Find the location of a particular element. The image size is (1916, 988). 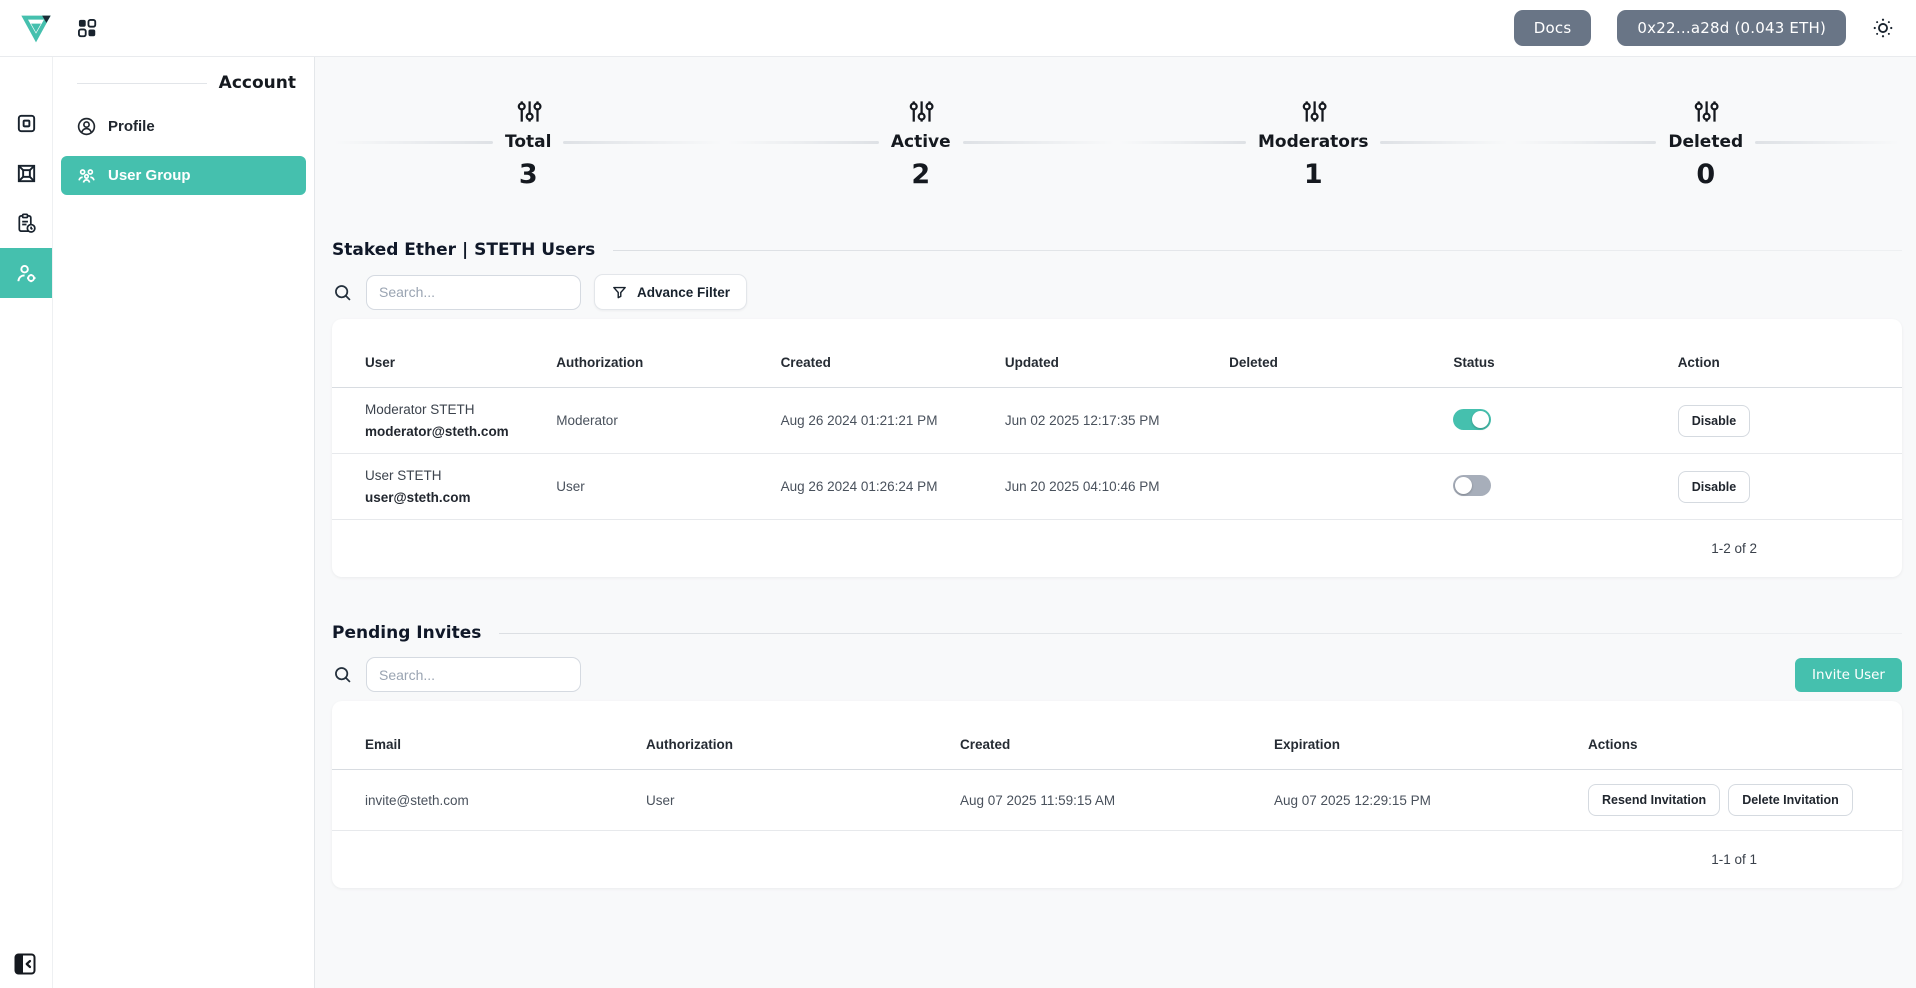

invite-user-button: Invite User is located at coordinates (1848, 674).